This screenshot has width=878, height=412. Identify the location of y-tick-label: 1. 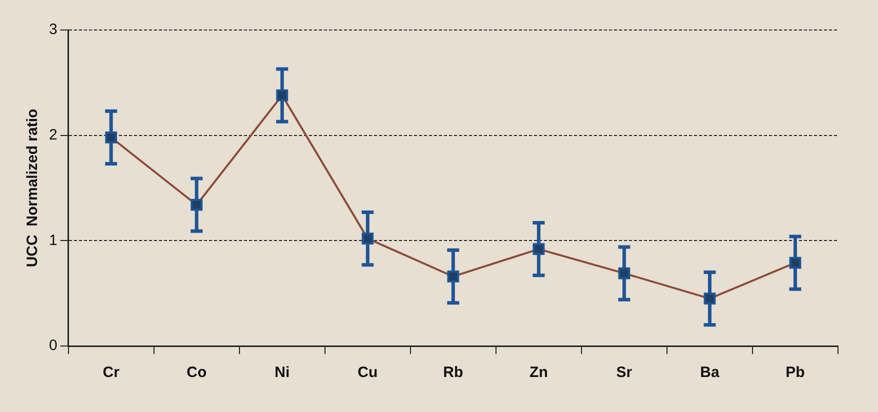
(53, 240).